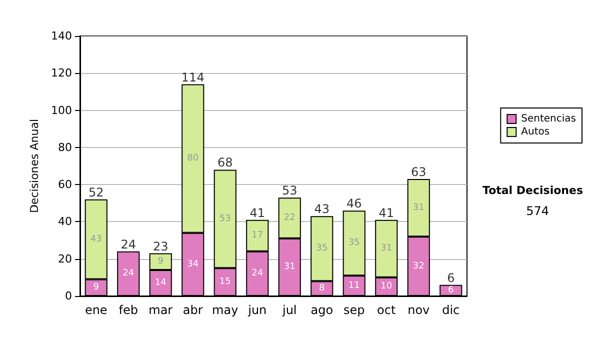 This screenshot has height=340, width=600. Describe the element at coordinates (386, 287) in the screenshot. I see `data-label: 10` at that location.